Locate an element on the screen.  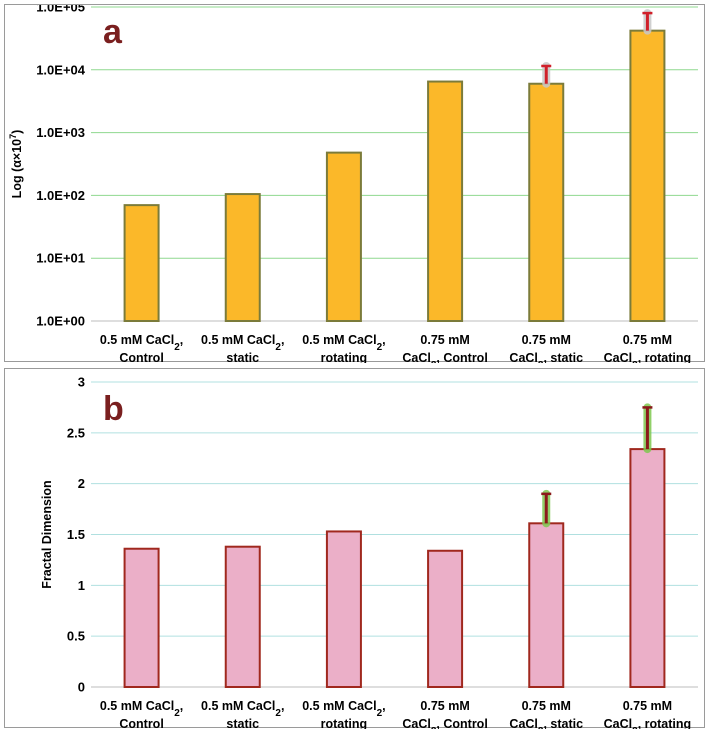
y-tick-label: 3 is located at coordinates (81, 382).